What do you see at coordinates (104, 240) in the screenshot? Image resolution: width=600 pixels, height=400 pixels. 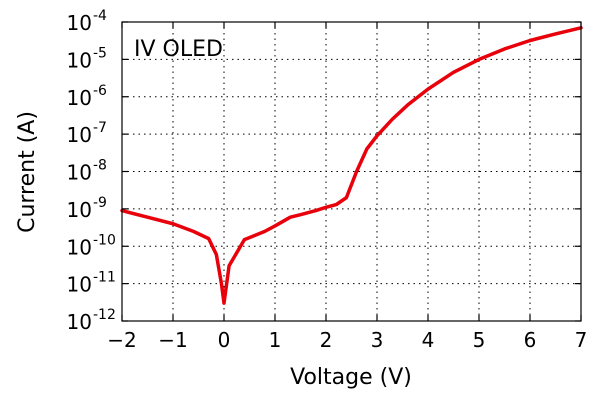 I see `y-tick-label-exponent: -10` at bounding box center [104, 240].